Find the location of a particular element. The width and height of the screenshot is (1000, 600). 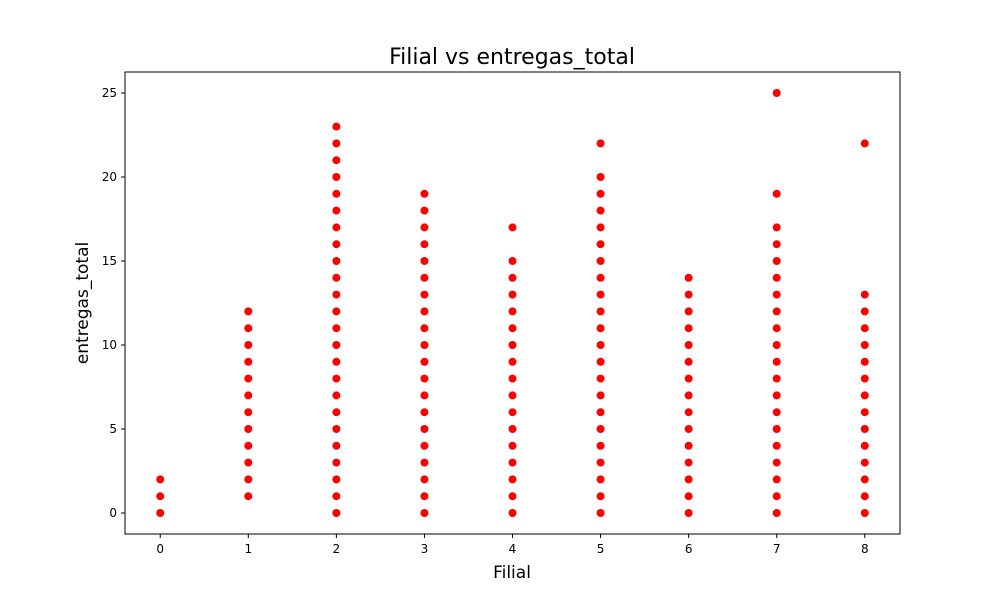

y-tick-label: 5 is located at coordinates (113, 429).